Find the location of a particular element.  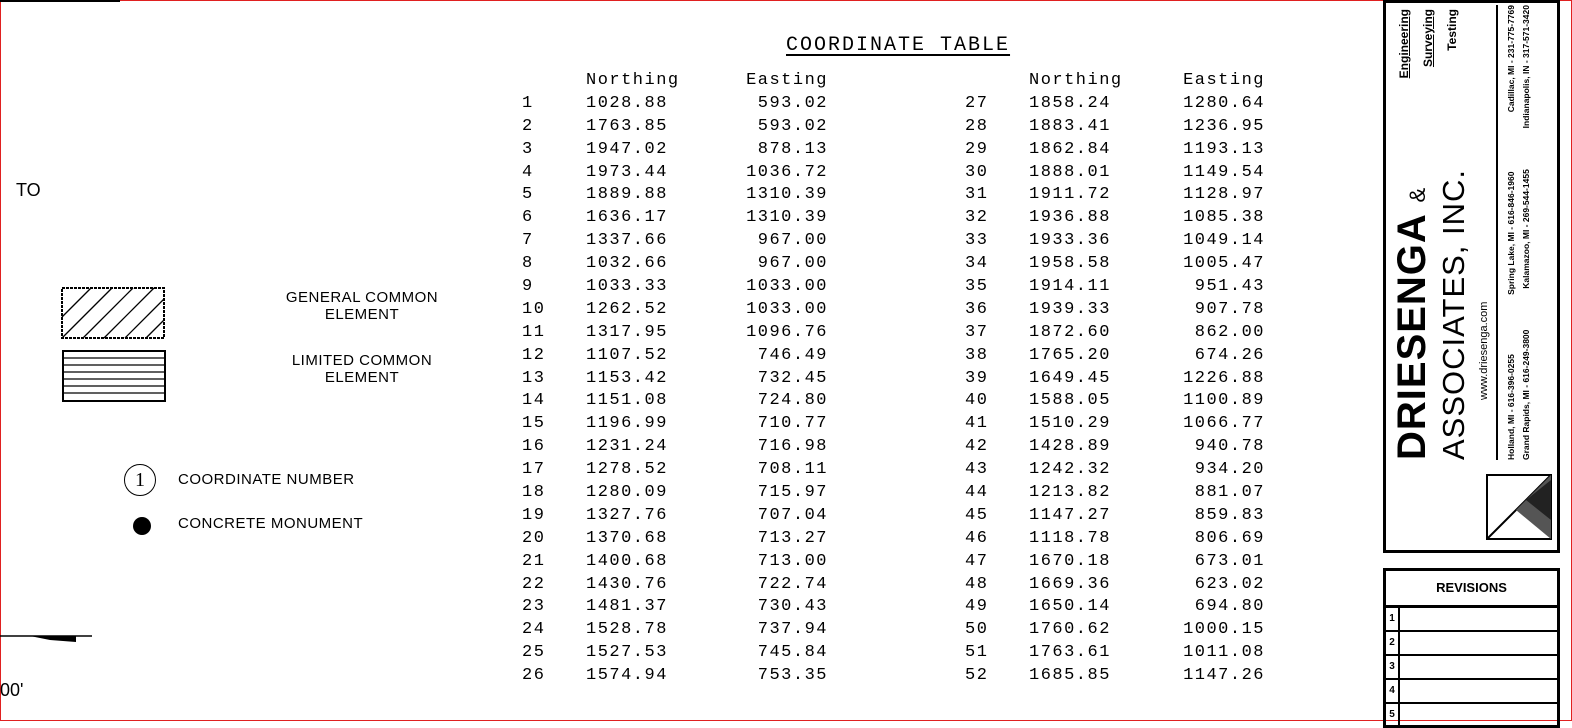

limited-common-element-hatch-icon is located at coordinates (114, 376).